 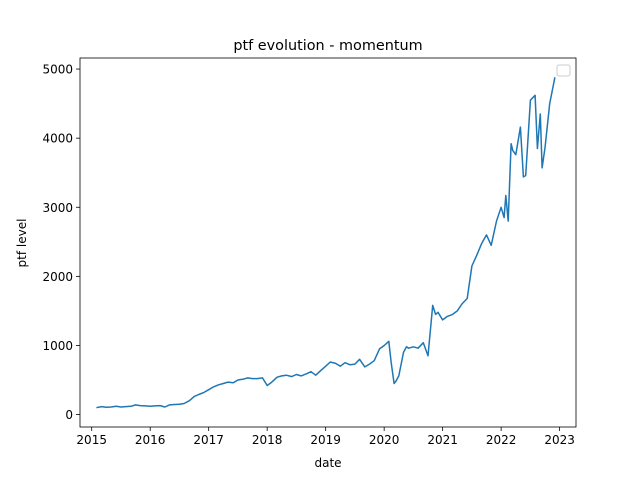 I want to click on x-tick-label: 2020, so click(x=384, y=440).